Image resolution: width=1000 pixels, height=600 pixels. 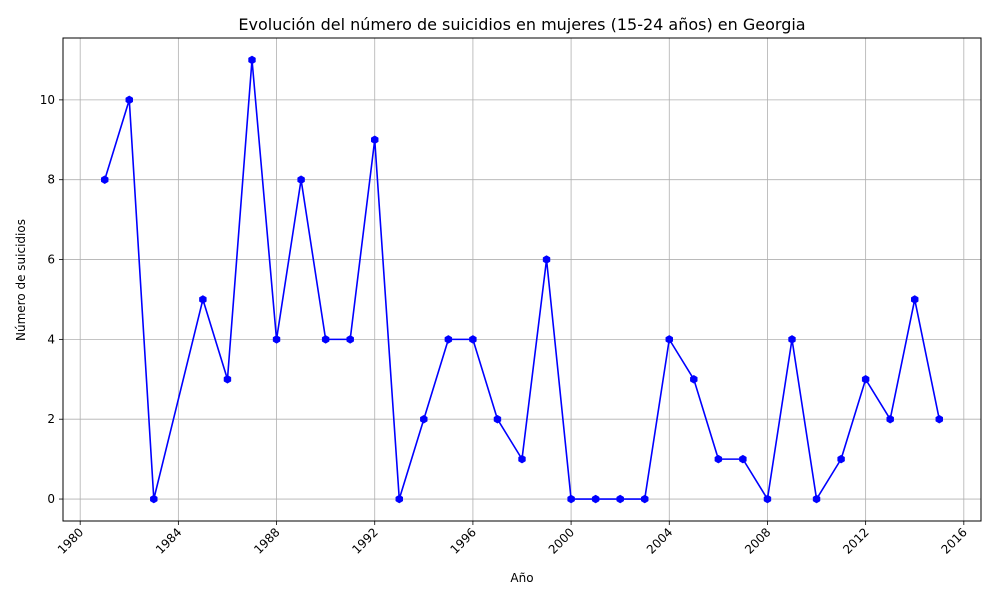 I want to click on x-axis-title: Año, so click(x=521, y=578).